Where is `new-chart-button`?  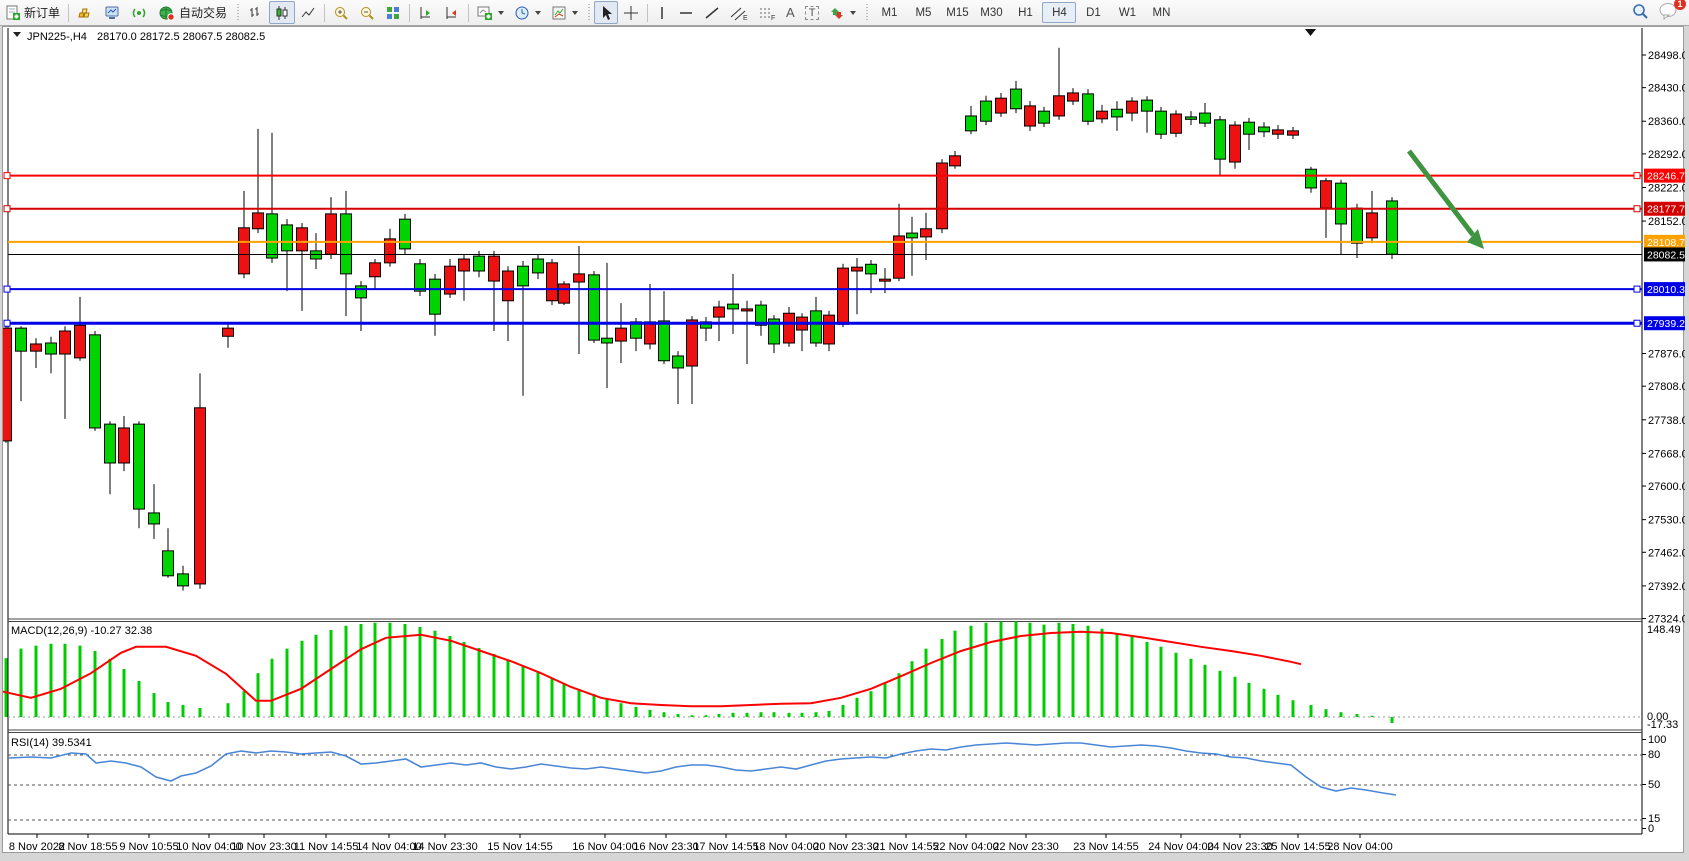
new-chart-button is located at coordinates (490, 12).